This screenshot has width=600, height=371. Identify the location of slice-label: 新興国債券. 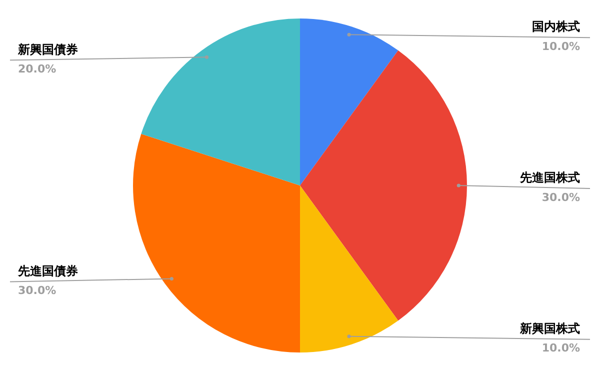
(48, 49).